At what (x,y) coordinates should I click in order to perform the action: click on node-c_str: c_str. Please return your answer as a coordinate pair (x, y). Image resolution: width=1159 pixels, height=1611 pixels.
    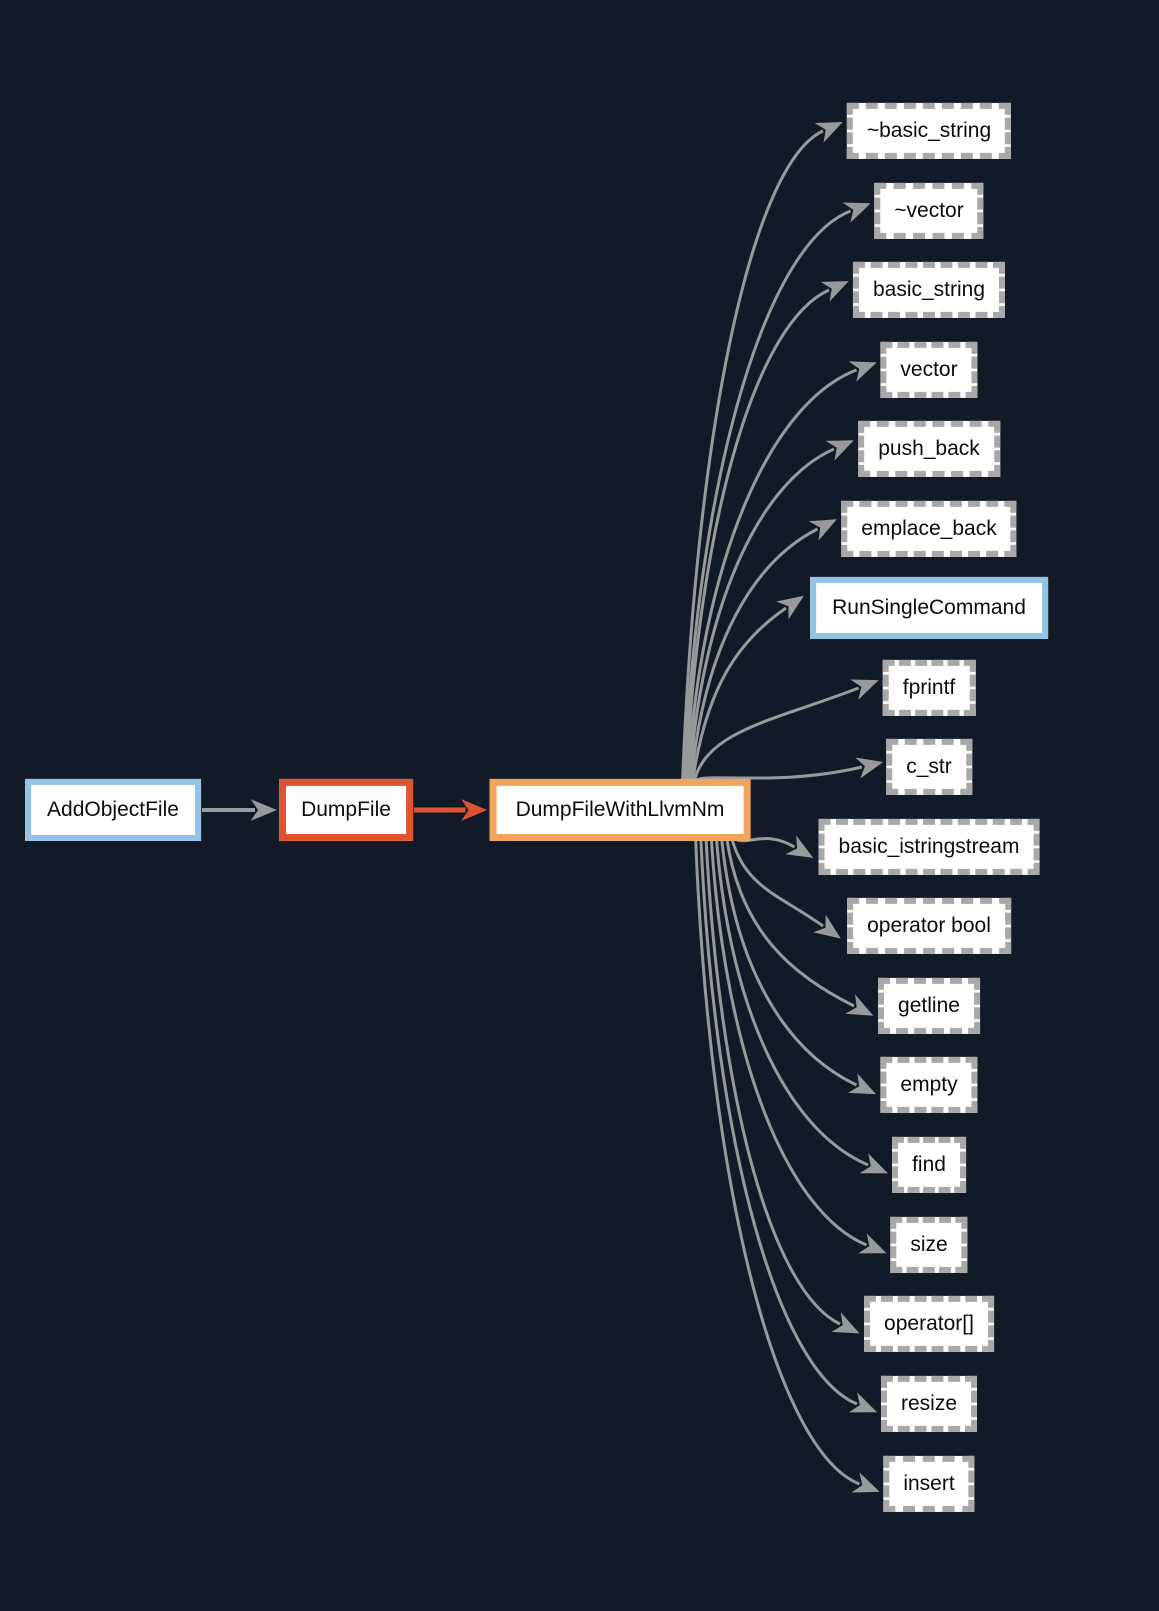
    Looking at the image, I should click on (929, 767).